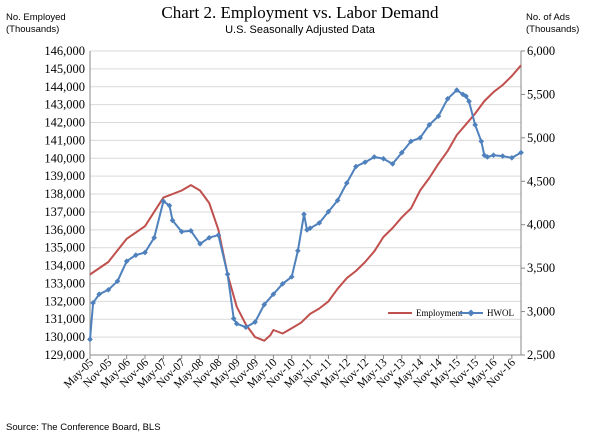 The width and height of the screenshot is (600, 436). Describe the element at coordinates (541, 181) in the screenshot. I see `right-tick-label: 4,500` at that location.